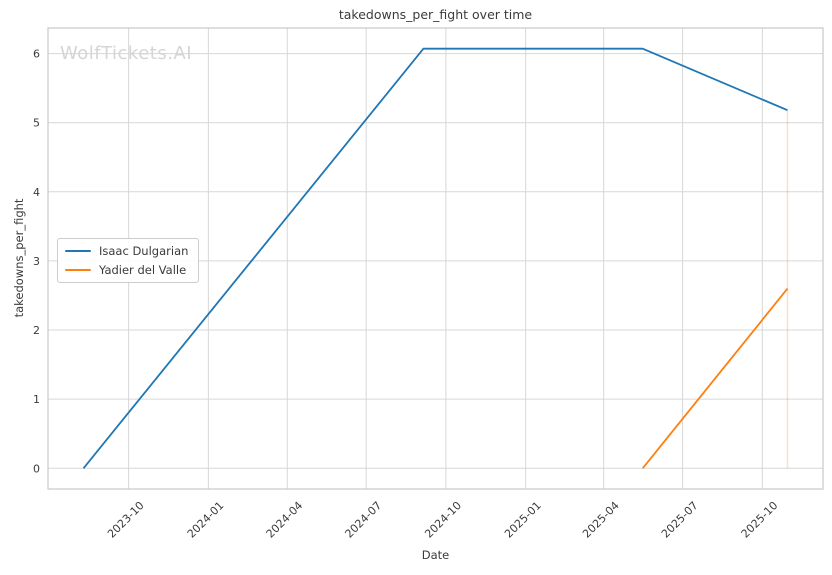 The height and width of the screenshot is (575, 832). I want to click on y-tick-label: 6, so click(36, 54).